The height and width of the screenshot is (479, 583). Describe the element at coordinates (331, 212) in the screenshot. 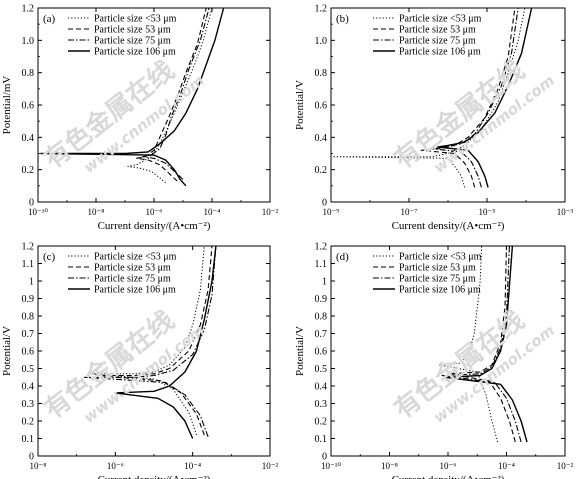

I see `x-tick-label: 10⁻⁹` at that location.